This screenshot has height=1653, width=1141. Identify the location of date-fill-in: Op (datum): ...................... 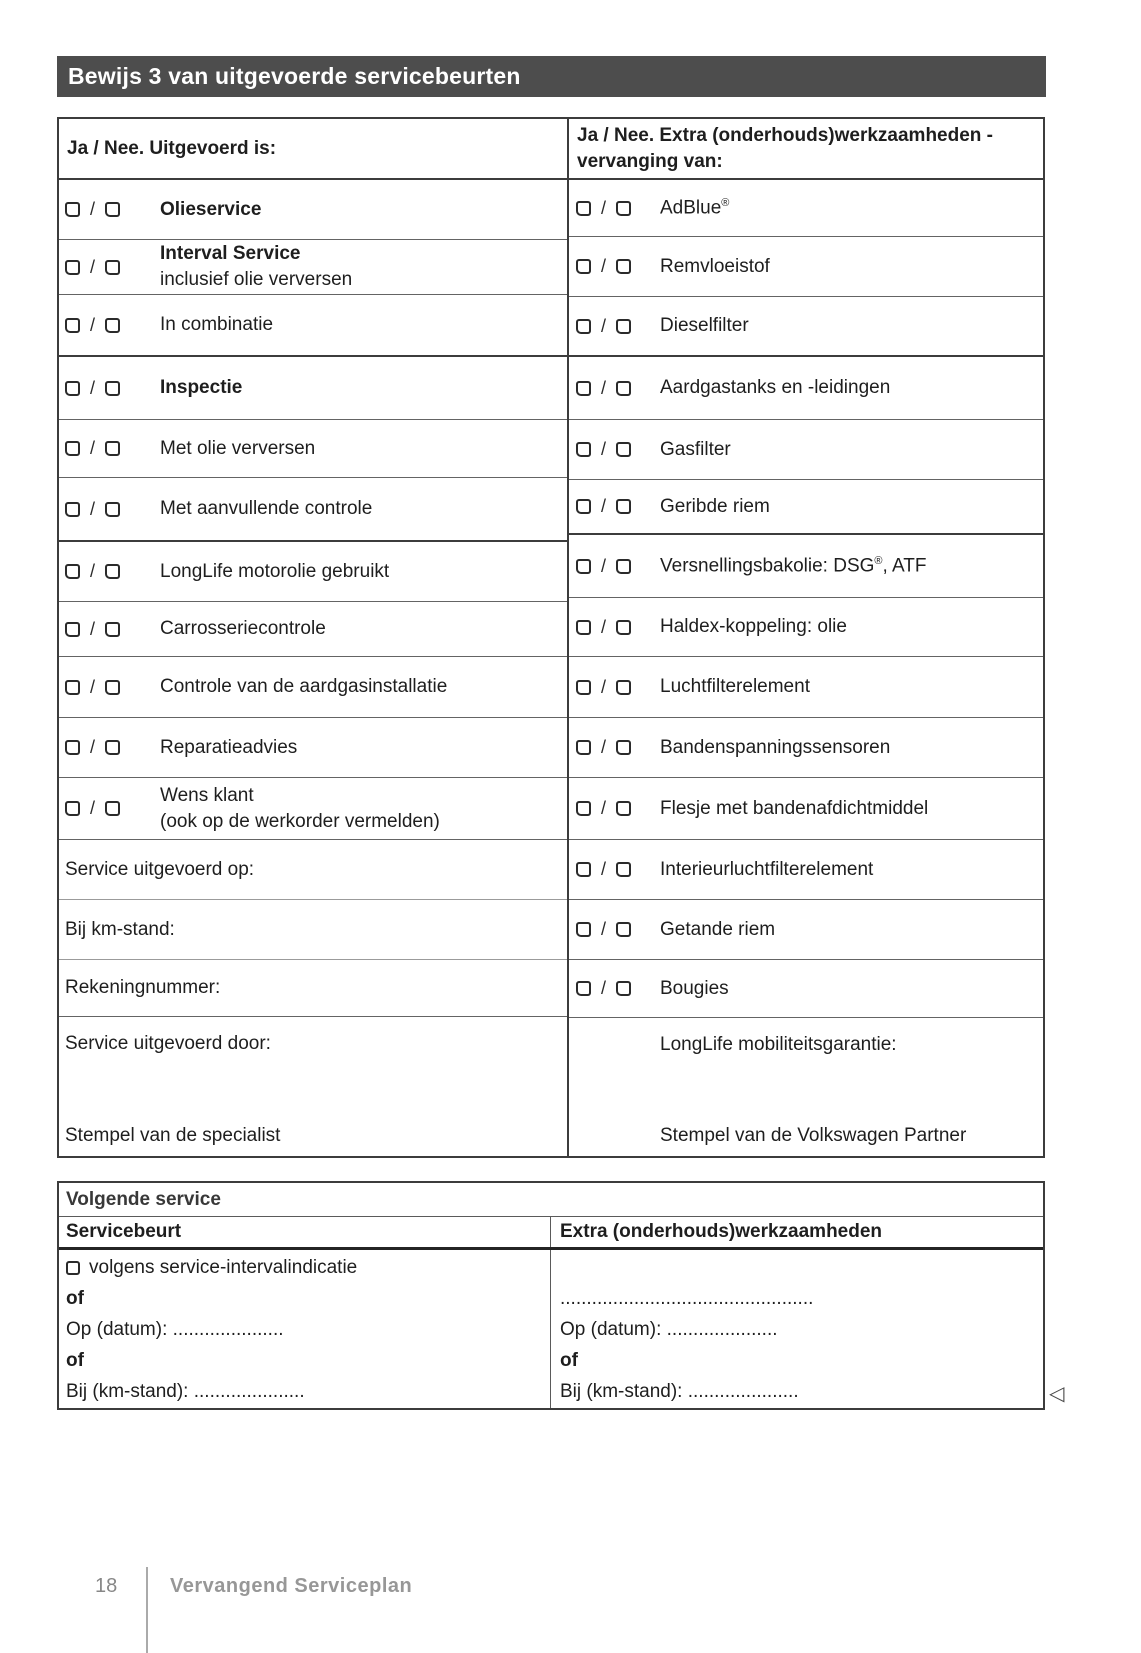
(175, 1329).